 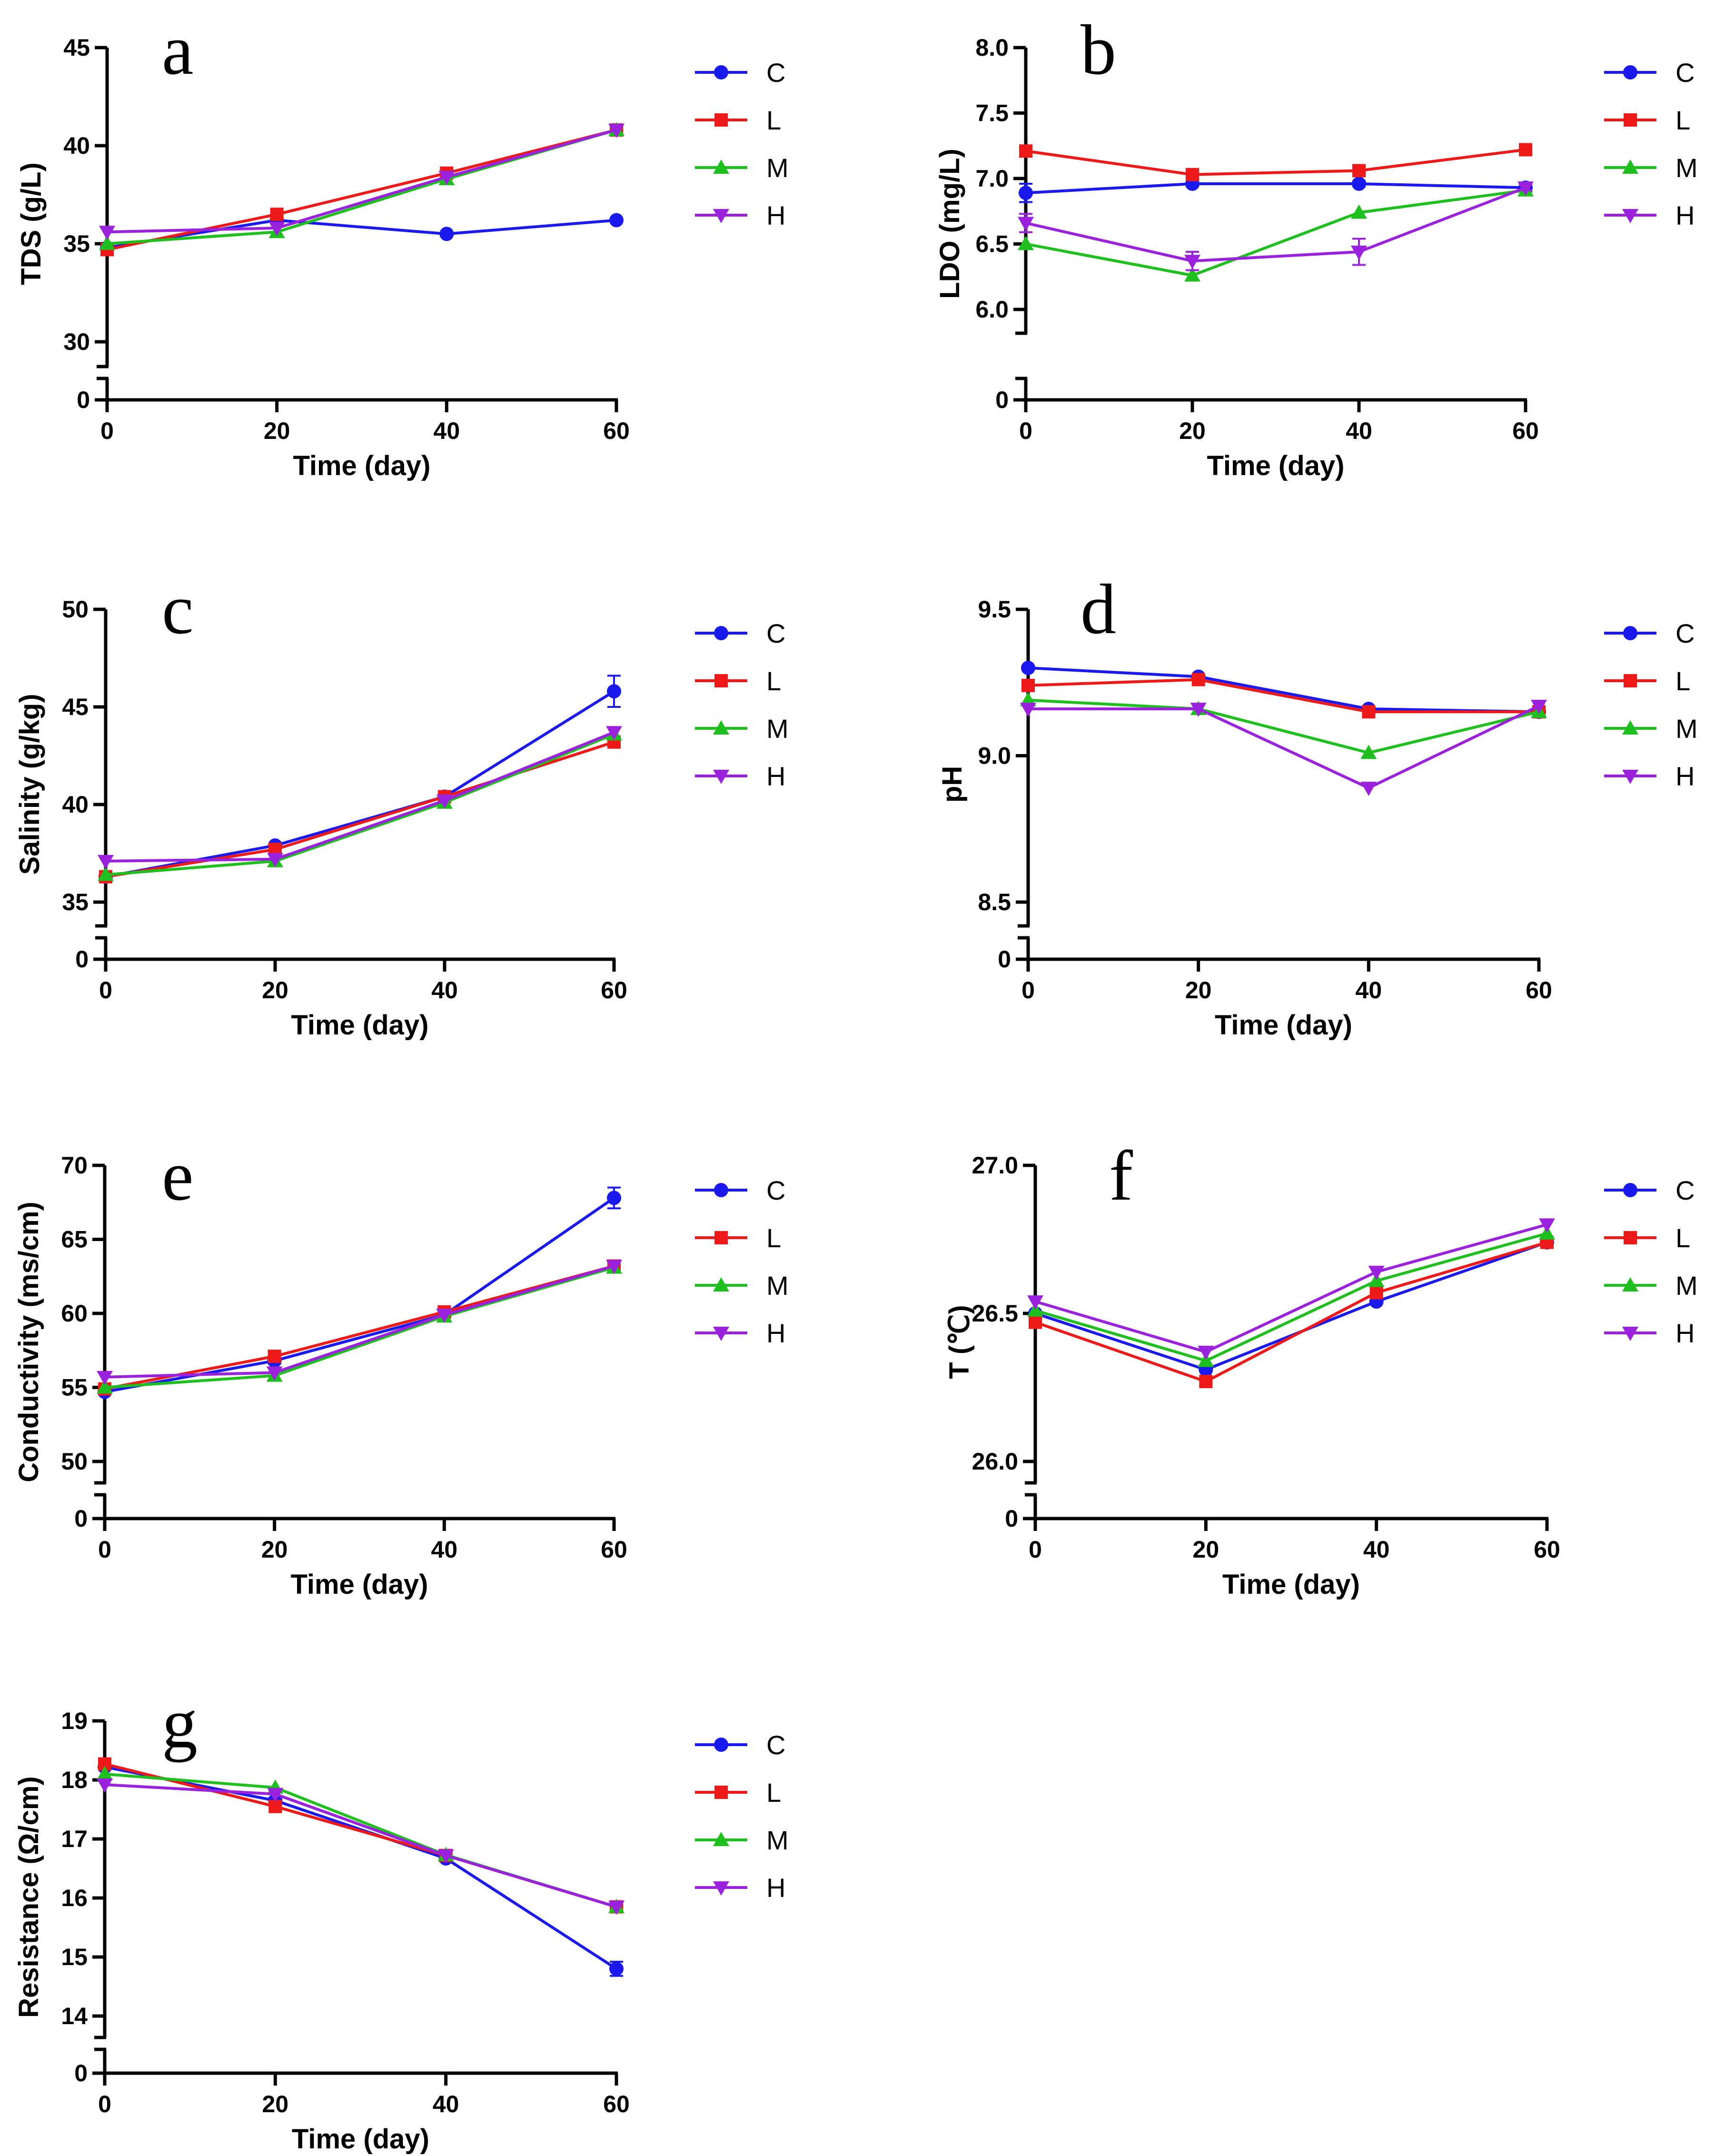 I want to click on series-M, so click(x=360, y=1326).